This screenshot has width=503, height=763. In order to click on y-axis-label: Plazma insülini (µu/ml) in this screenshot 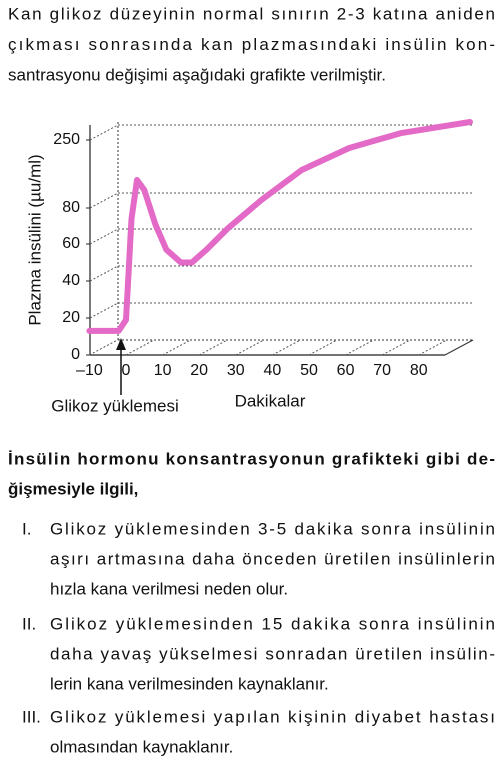, I will do `click(34, 239)`.